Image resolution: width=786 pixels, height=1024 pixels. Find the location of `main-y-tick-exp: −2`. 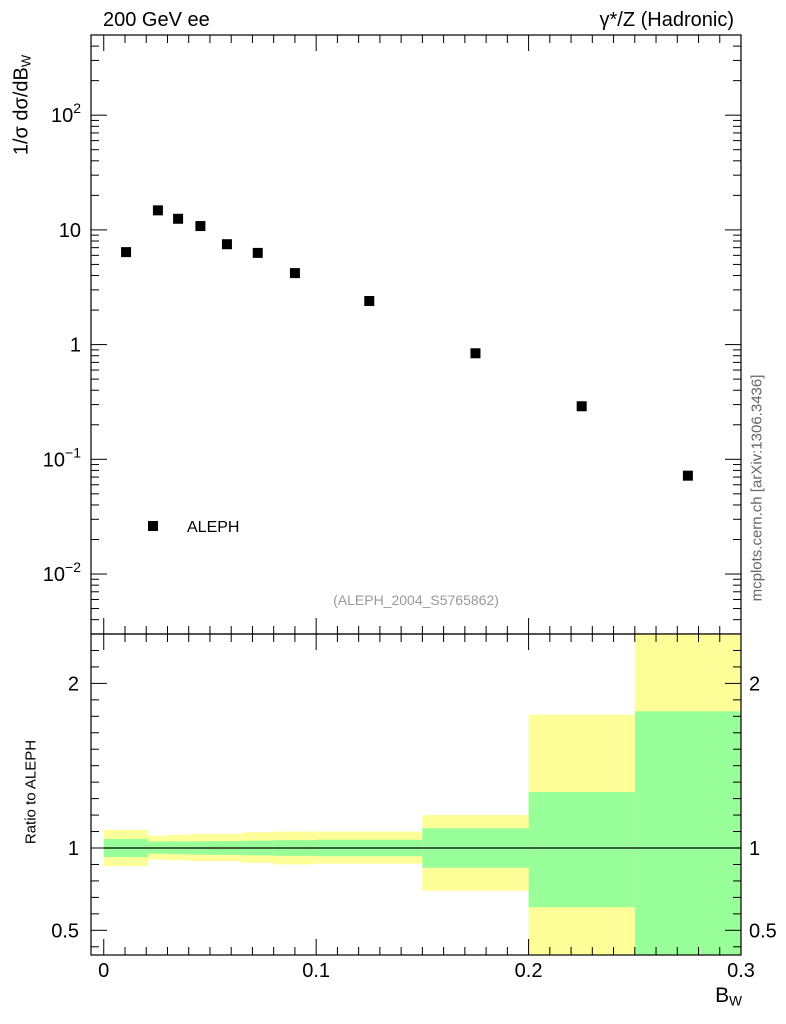

main-y-tick-exp: −2 is located at coordinates (73, 567).